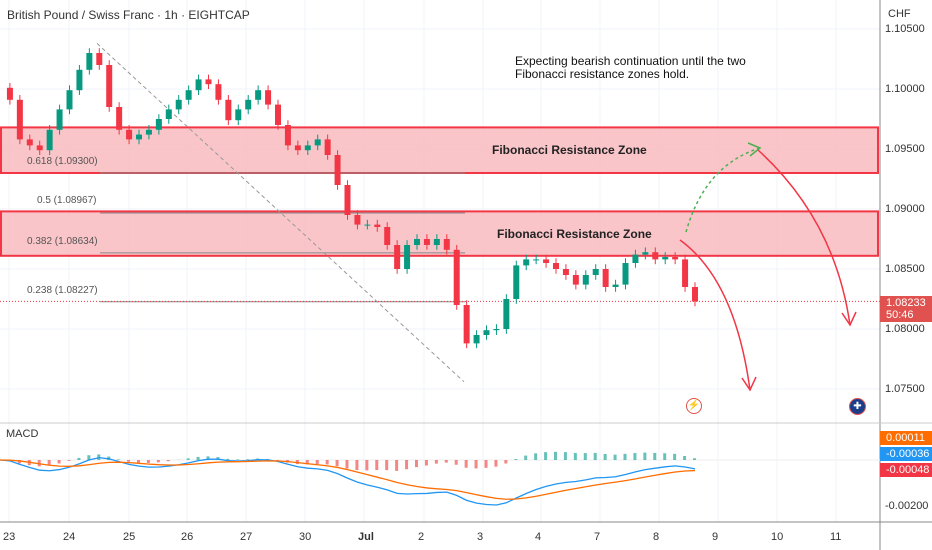 This screenshot has width=932, height=550. Describe the element at coordinates (538, 537) in the screenshot. I see `time-axis-label: 4` at that location.